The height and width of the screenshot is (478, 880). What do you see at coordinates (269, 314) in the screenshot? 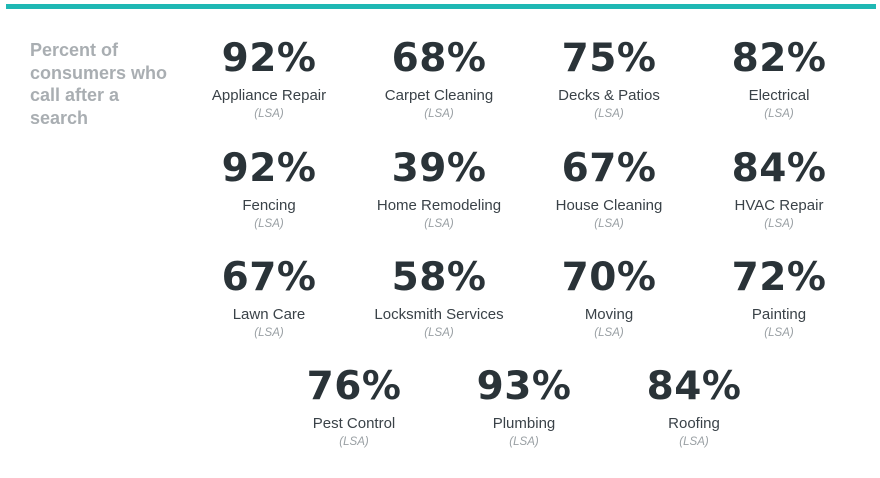
I see `stat-label: Lawn Care` at bounding box center [269, 314].